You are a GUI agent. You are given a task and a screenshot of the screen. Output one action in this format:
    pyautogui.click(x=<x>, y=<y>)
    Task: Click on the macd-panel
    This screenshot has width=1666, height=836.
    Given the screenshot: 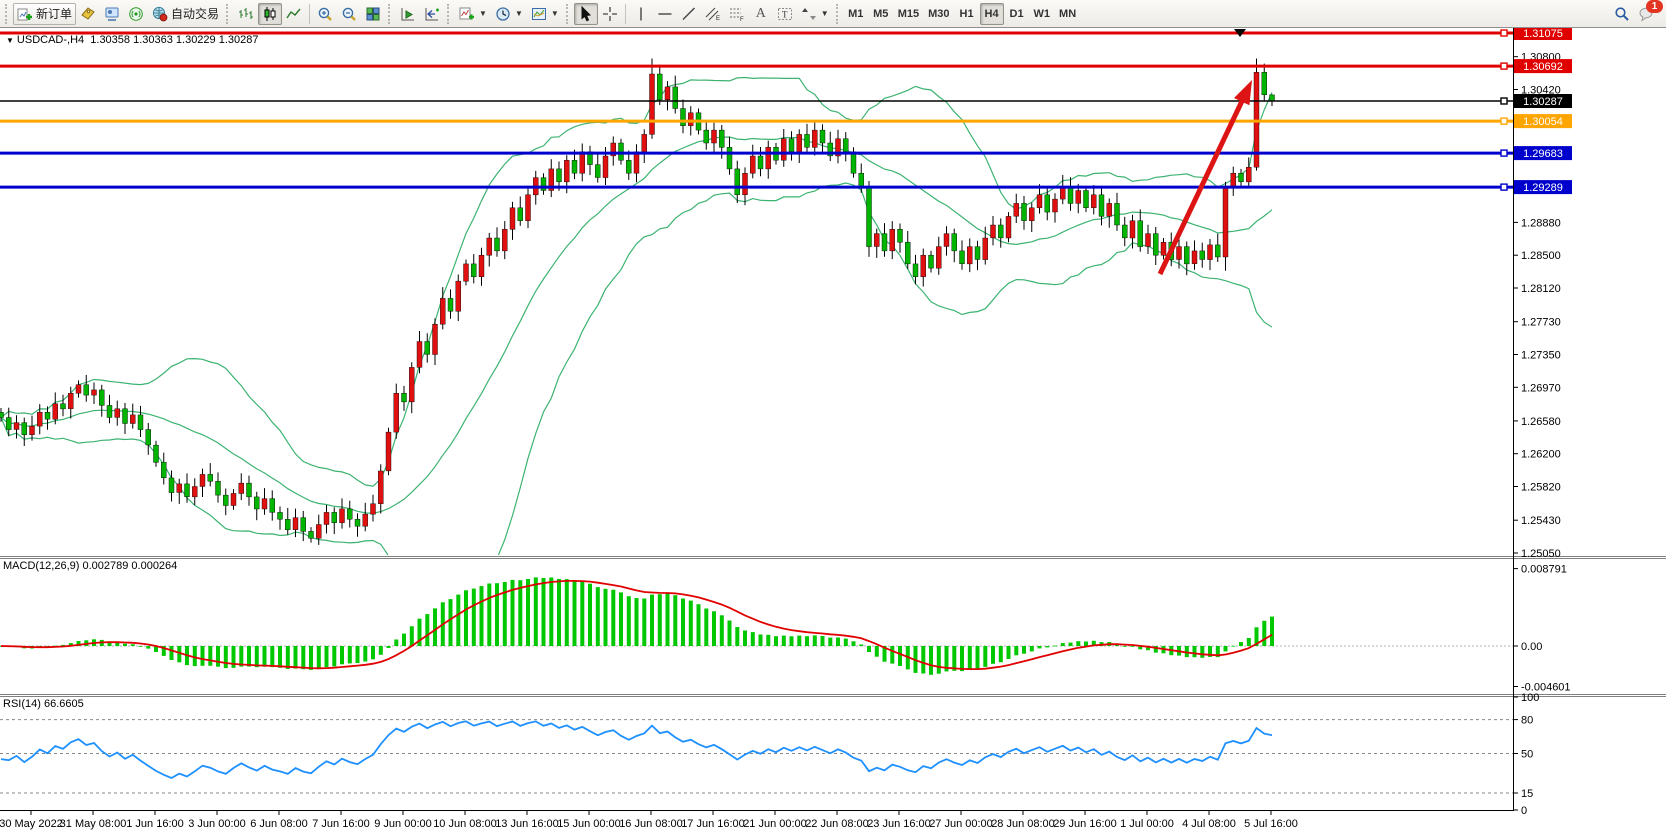 What is the action you would take?
    pyautogui.click(x=756, y=626)
    